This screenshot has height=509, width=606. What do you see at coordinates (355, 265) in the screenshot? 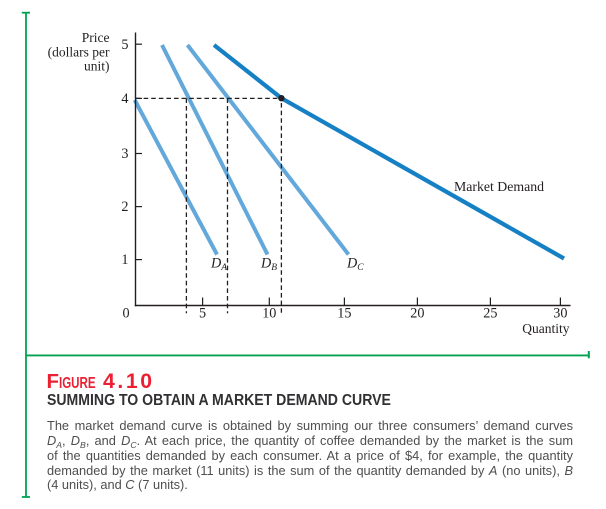
I see `svg-text: DC` at bounding box center [355, 265].